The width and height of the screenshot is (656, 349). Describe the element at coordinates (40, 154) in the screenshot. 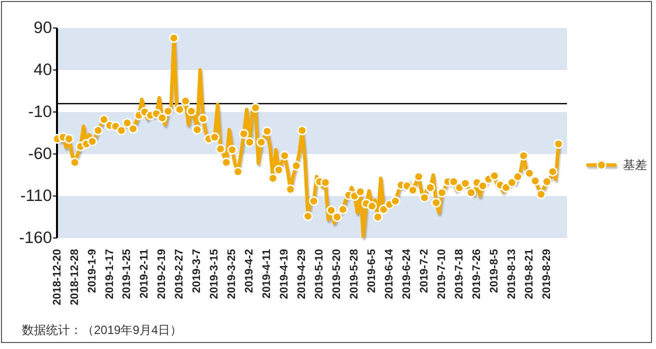

I see `y-tick-label: -60` at that location.